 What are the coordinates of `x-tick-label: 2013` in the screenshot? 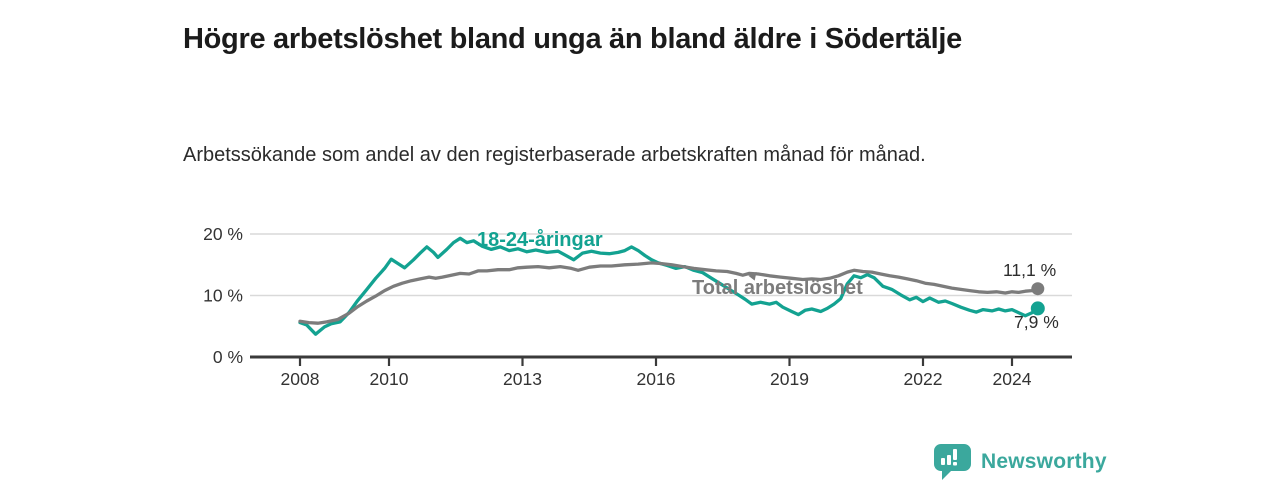 It's located at (522, 379).